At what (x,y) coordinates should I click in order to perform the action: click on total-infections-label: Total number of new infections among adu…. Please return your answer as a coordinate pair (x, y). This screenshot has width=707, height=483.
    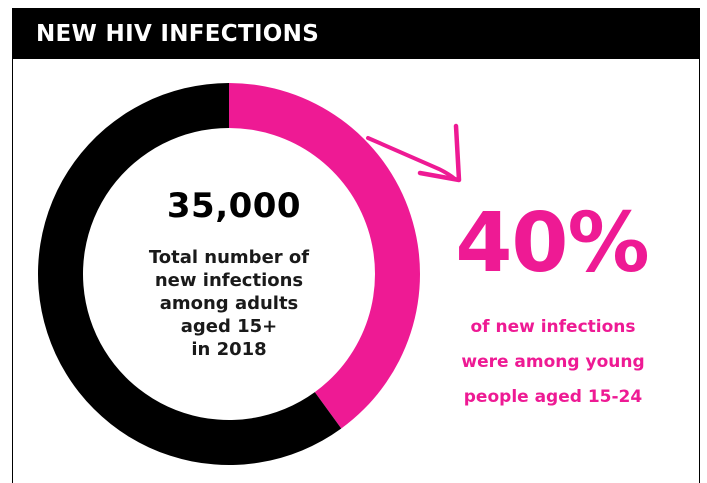
    Looking at the image, I should click on (229, 303).